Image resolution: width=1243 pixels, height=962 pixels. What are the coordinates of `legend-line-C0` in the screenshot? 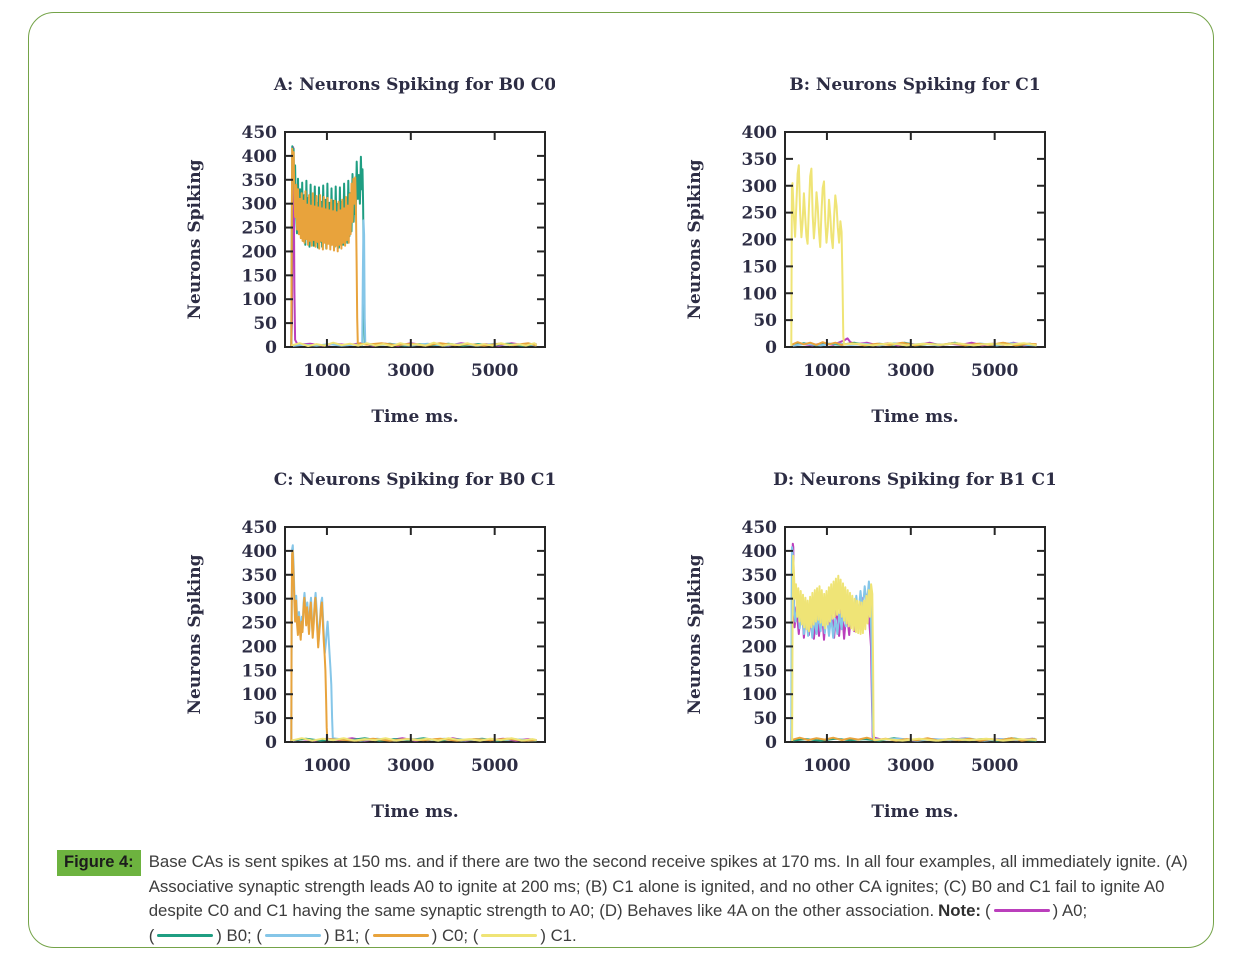 It's located at (400, 935).